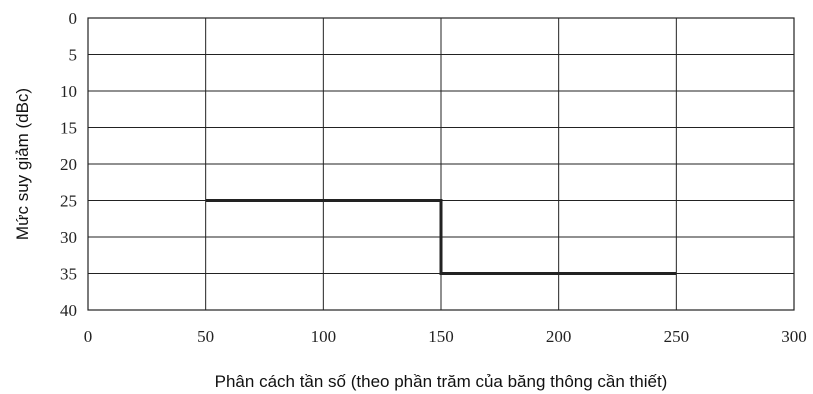 Image resolution: width=813 pixels, height=394 pixels. I want to click on y-tick-label: 30, so click(68, 237).